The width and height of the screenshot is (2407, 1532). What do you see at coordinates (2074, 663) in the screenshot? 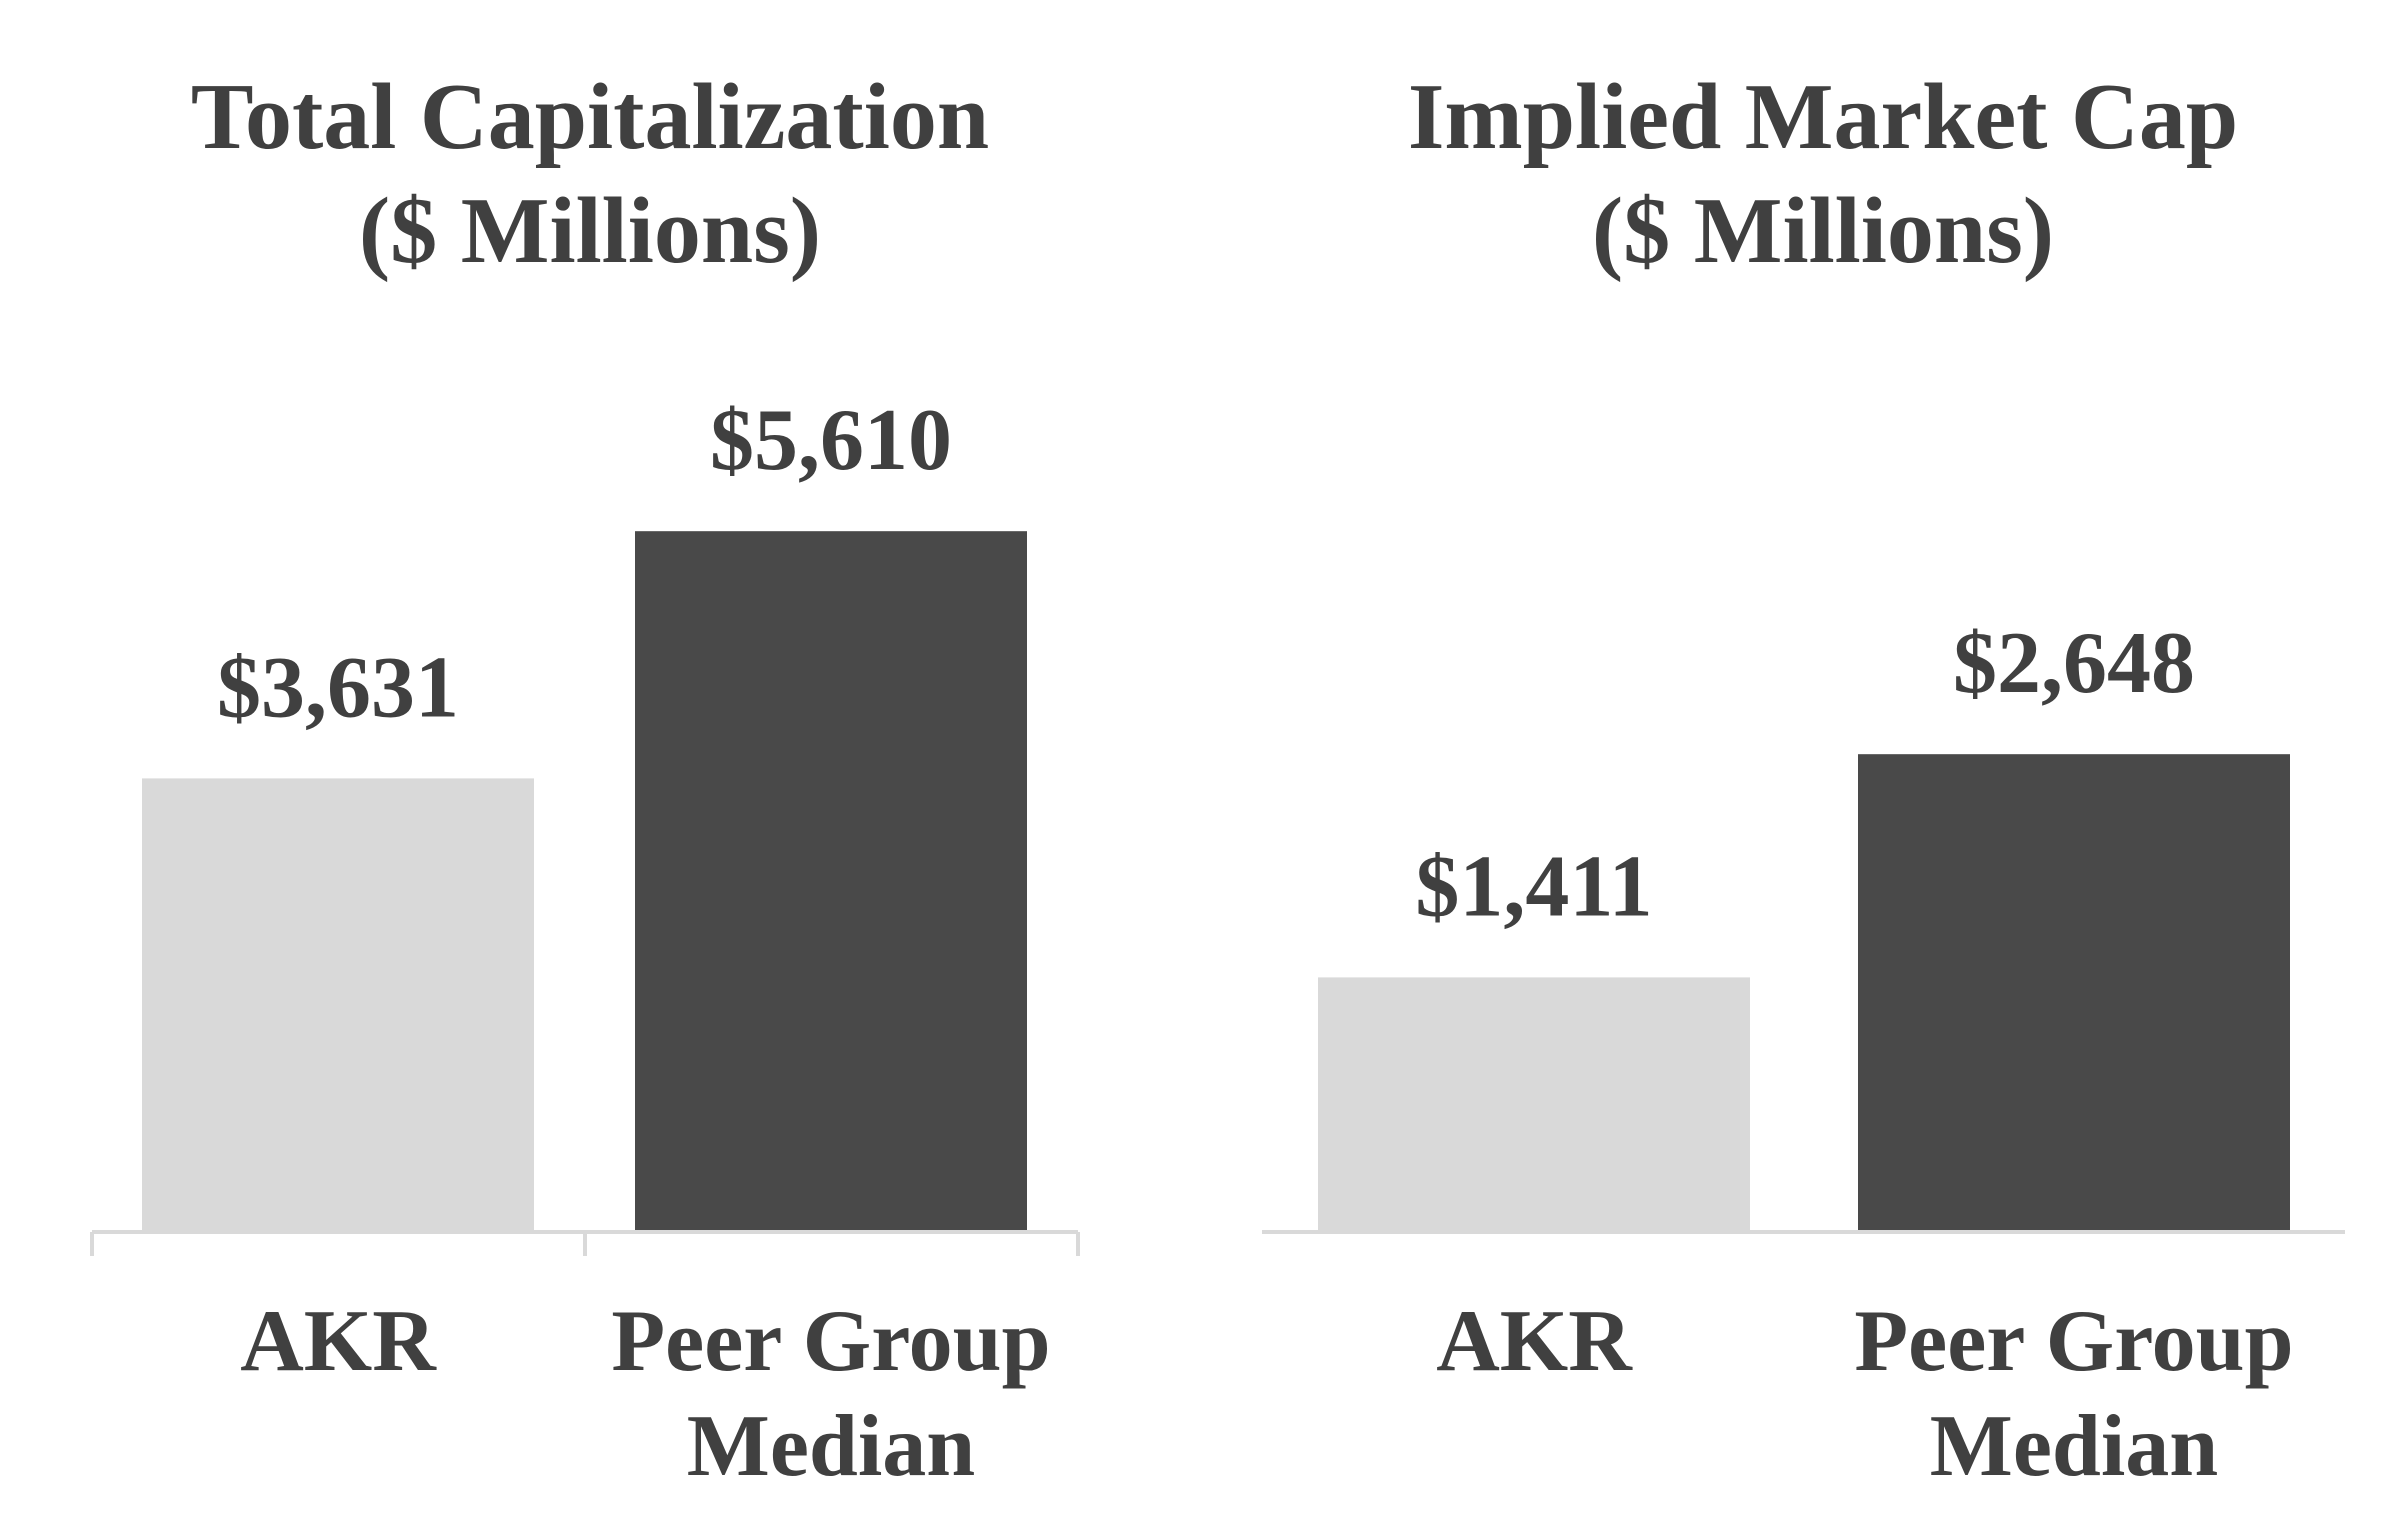
I see `data-label: $2,648` at bounding box center [2074, 663].